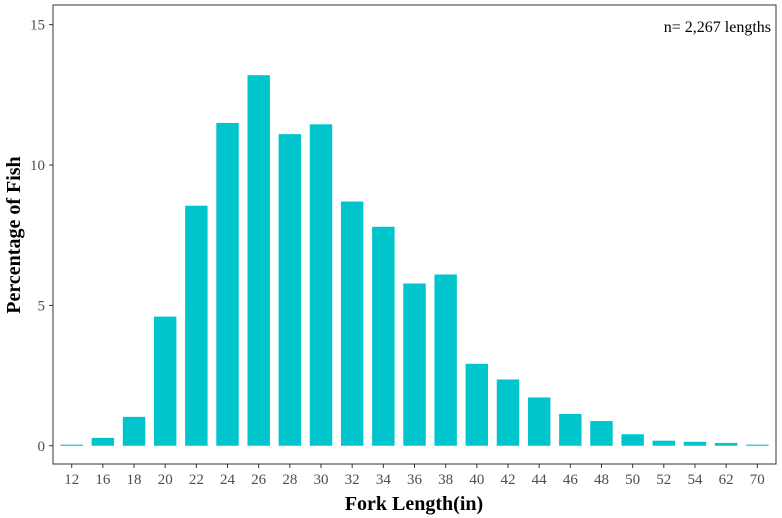 This screenshot has width=782, height=518. What do you see at coordinates (42, 447) in the screenshot?
I see `y-tick-label-0: 0` at bounding box center [42, 447].